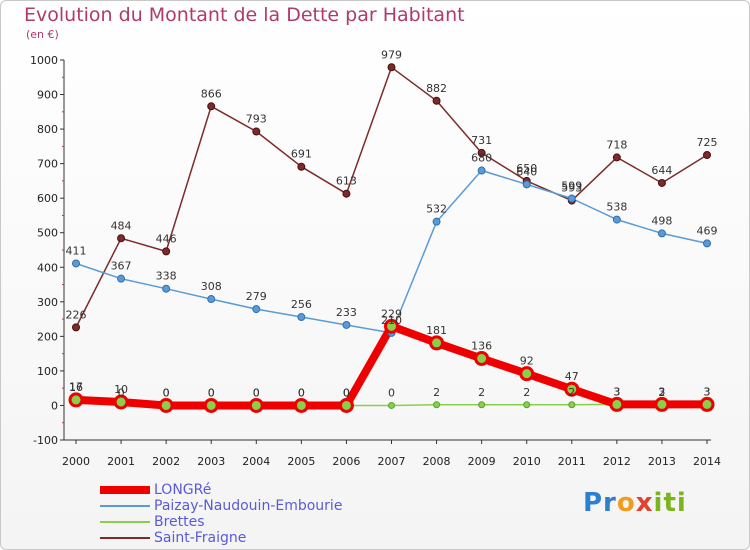 This screenshot has height=550, width=750. I want to click on y-tick-label: 1000, so click(44, 60).